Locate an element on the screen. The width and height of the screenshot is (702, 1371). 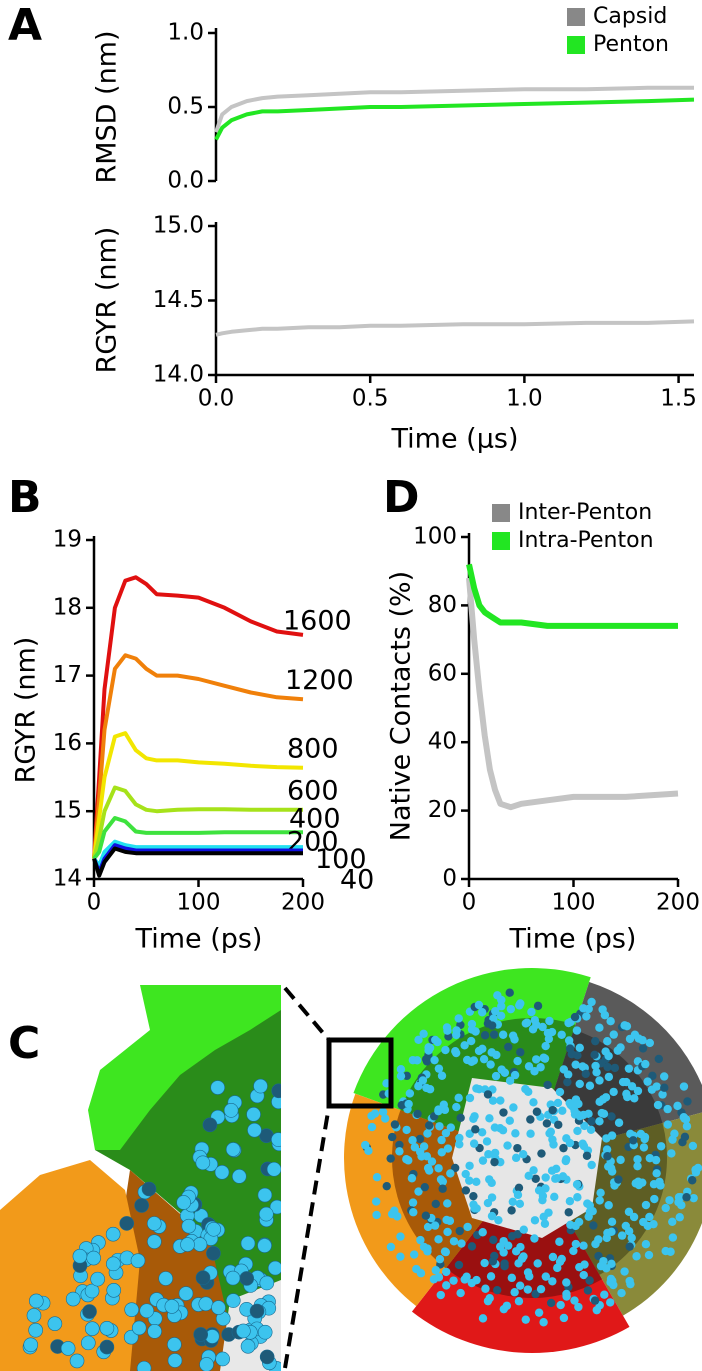
legend-label: Penton is located at coordinates (631, 44).